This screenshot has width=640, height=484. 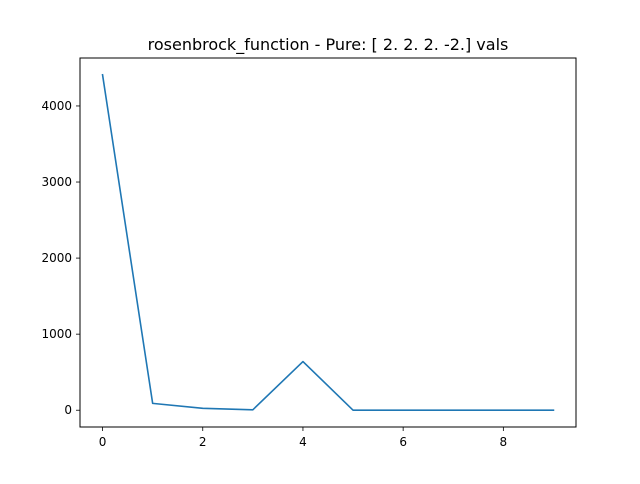 What do you see at coordinates (56, 182) in the screenshot?
I see `y-tick-label: 3000` at bounding box center [56, 182].